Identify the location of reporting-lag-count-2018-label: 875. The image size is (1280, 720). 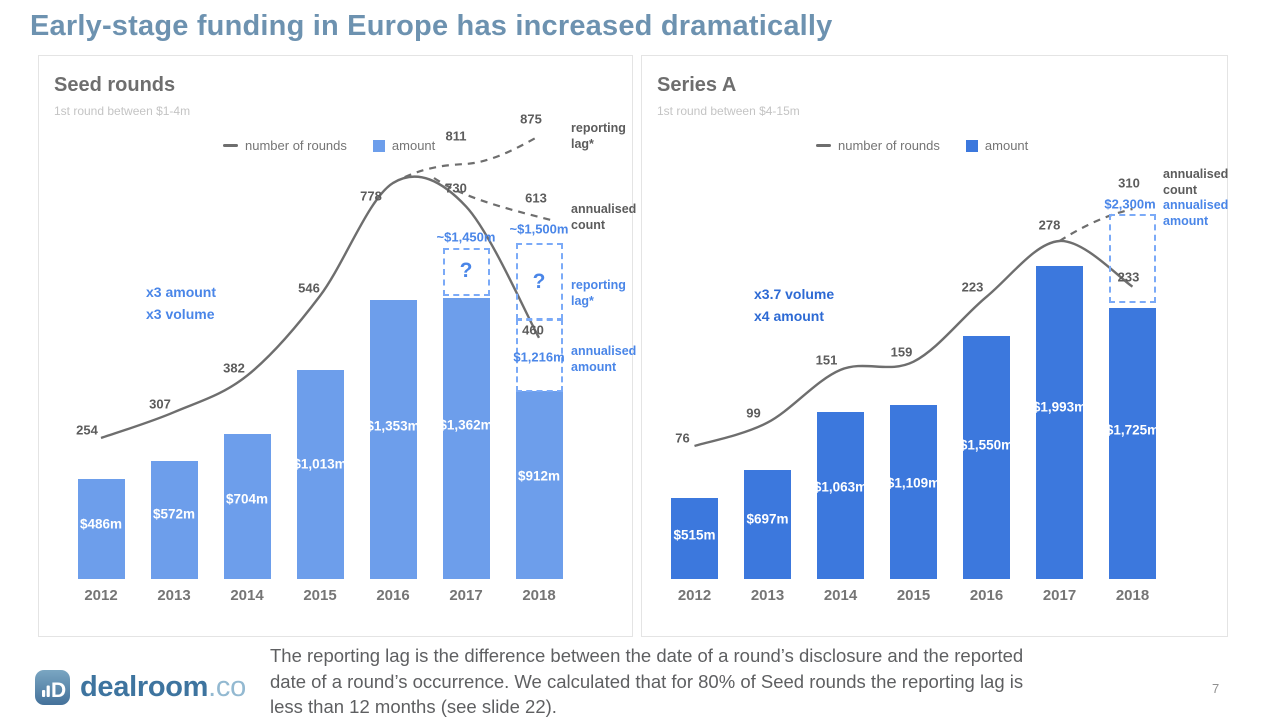
(531, 119).